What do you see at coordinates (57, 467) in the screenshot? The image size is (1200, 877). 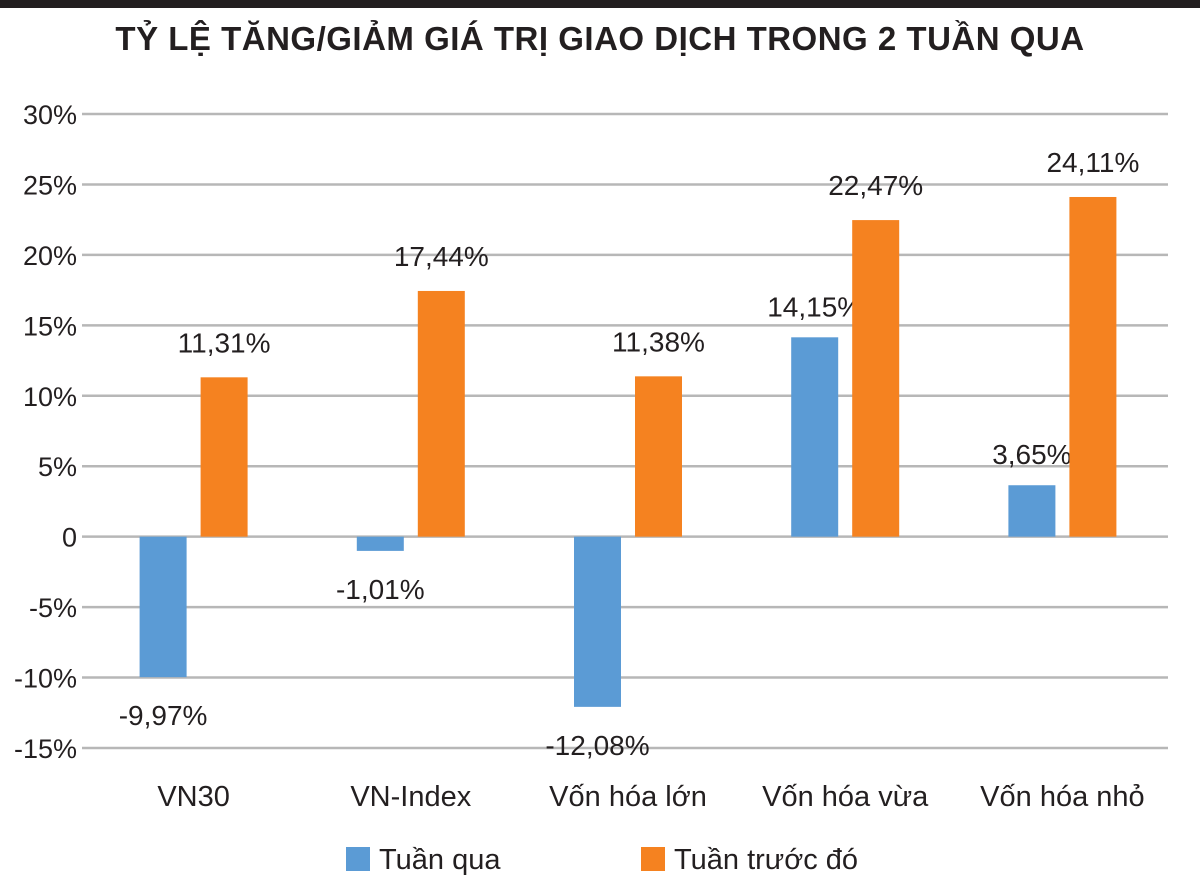 I see `y-tick-label: 5%` at bounding box center [57, 467].